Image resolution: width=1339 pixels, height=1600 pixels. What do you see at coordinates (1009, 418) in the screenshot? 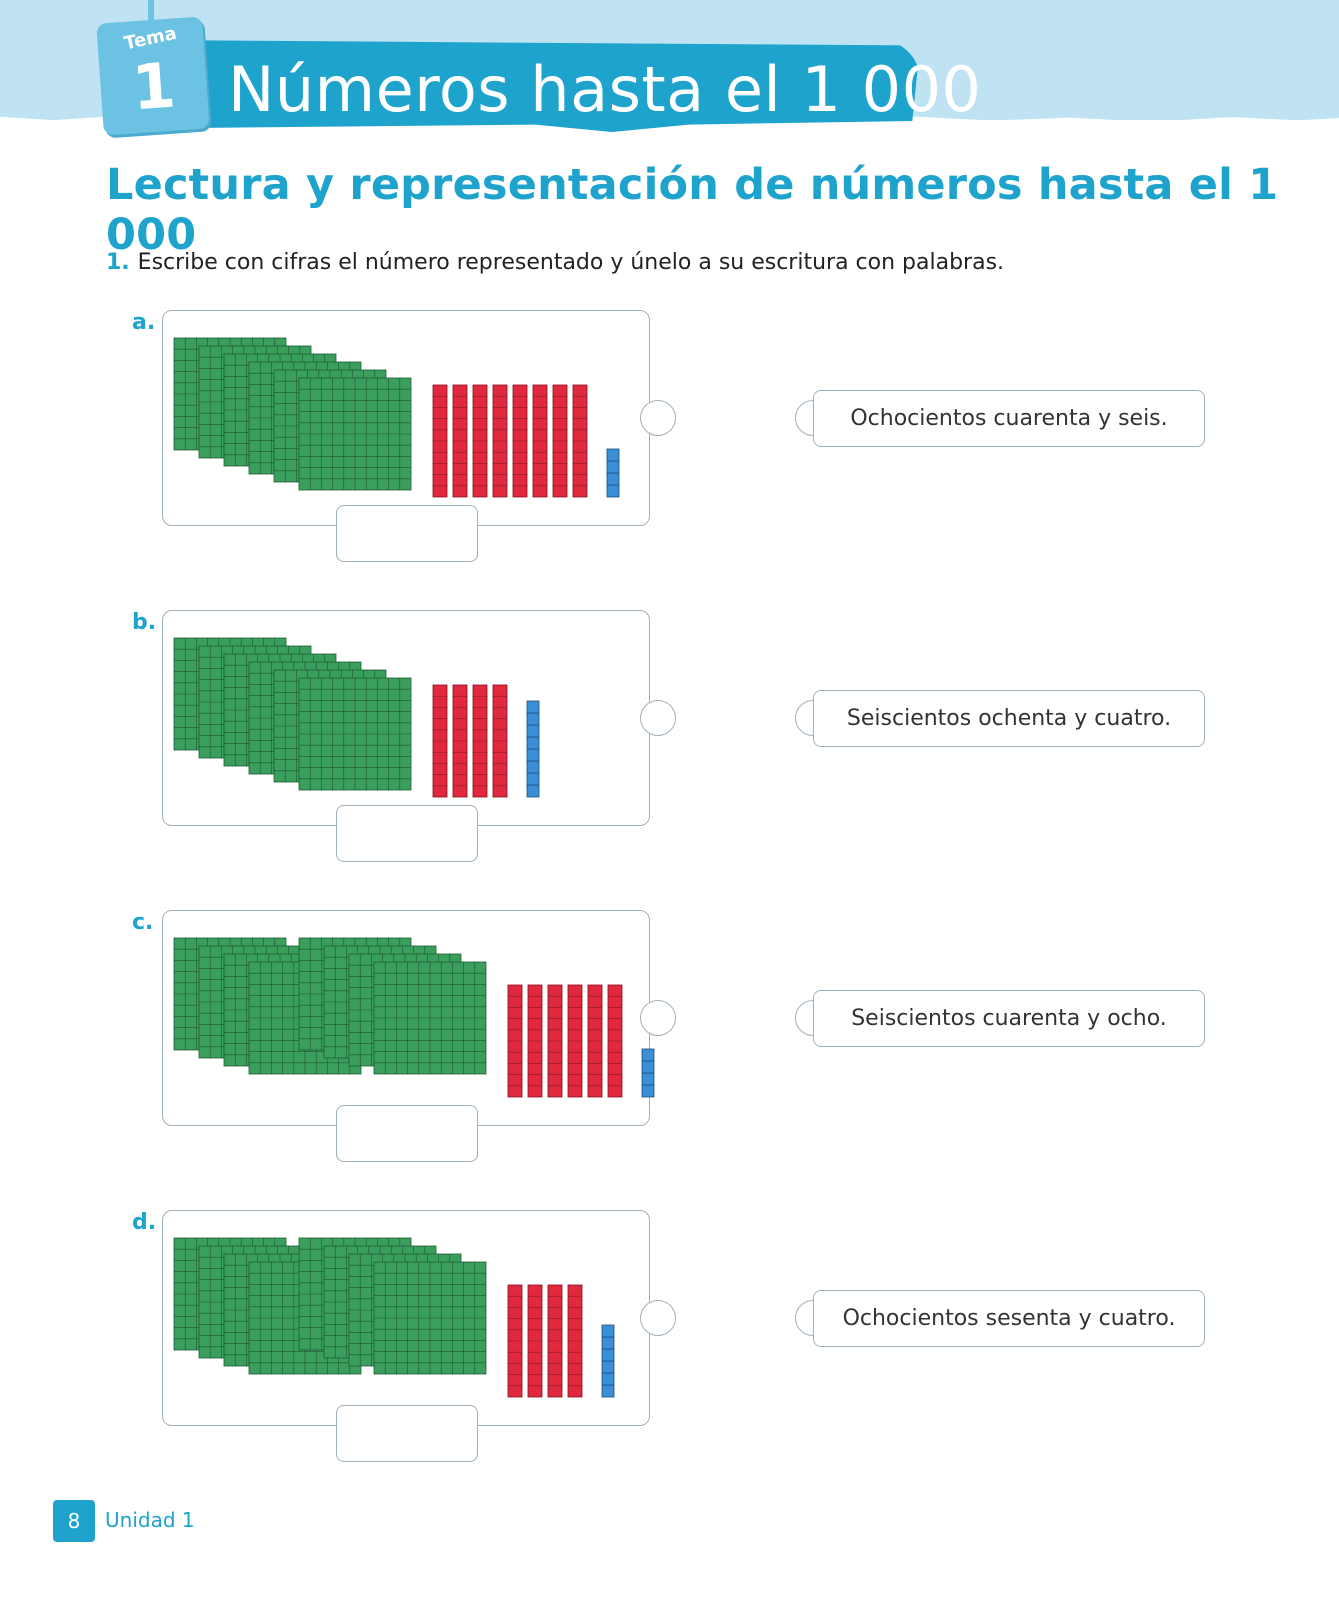
I see `number-in-words: Ochocientos cuarenta y seis.` at bounding box center [1009, 418].